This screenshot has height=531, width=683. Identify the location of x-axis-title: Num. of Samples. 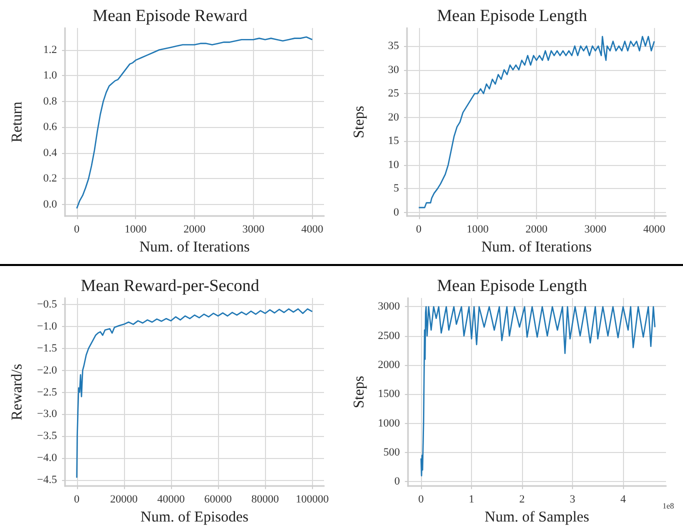
(537, 518).